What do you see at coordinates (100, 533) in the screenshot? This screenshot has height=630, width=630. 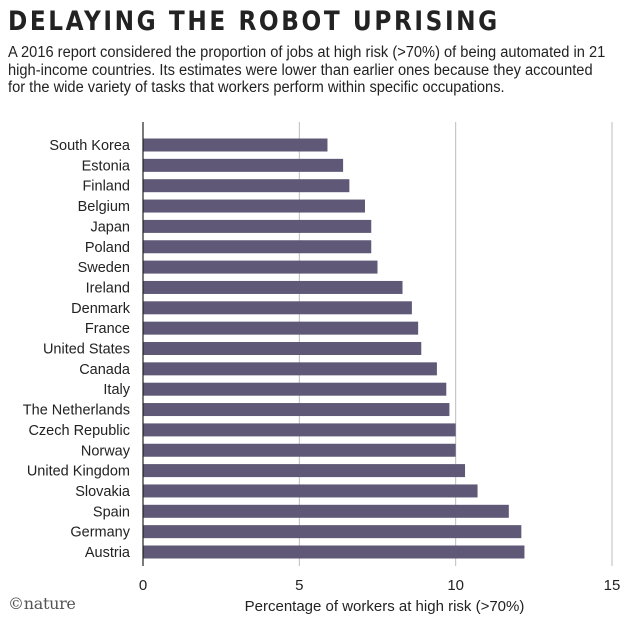 I see `category-label: Germany` at bounding box center [100, 533].